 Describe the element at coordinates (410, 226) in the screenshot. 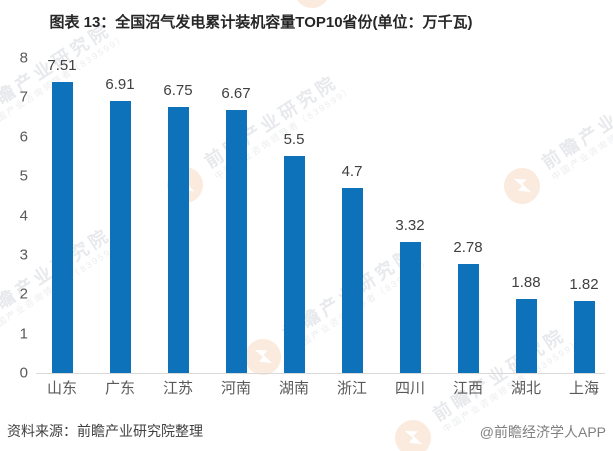

I see `bar-value-label: 3.32` at that location.